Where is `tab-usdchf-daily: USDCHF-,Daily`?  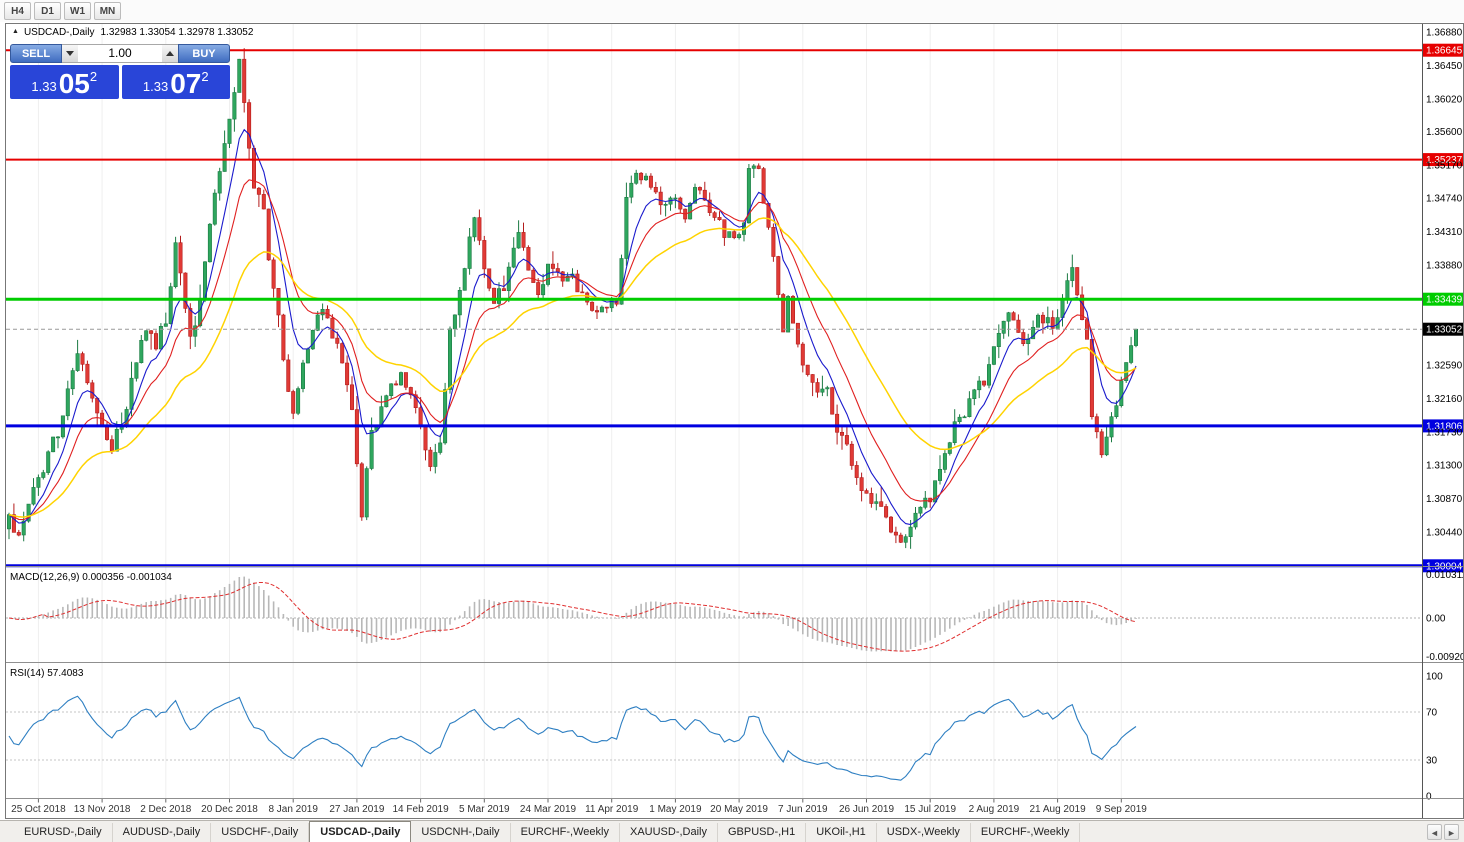 tab-usdchf-daily: USDCHF-,Daily is located at coordinates (260, 832).